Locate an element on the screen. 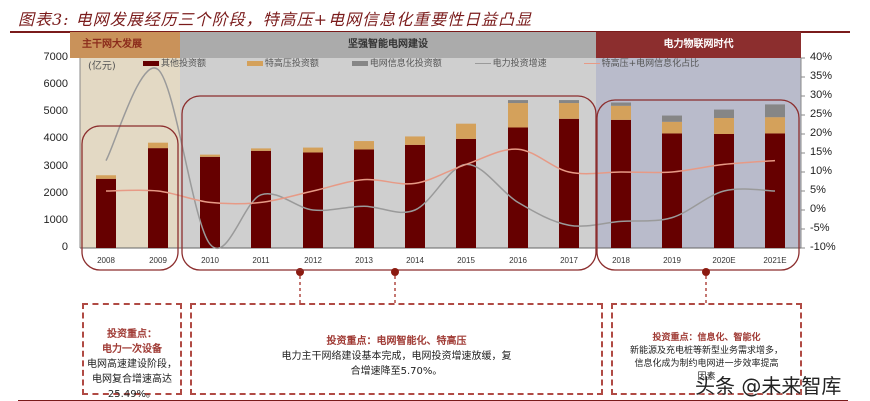  phase-header-iot: 电力物联网时代 is located at coordinates (698, 45).